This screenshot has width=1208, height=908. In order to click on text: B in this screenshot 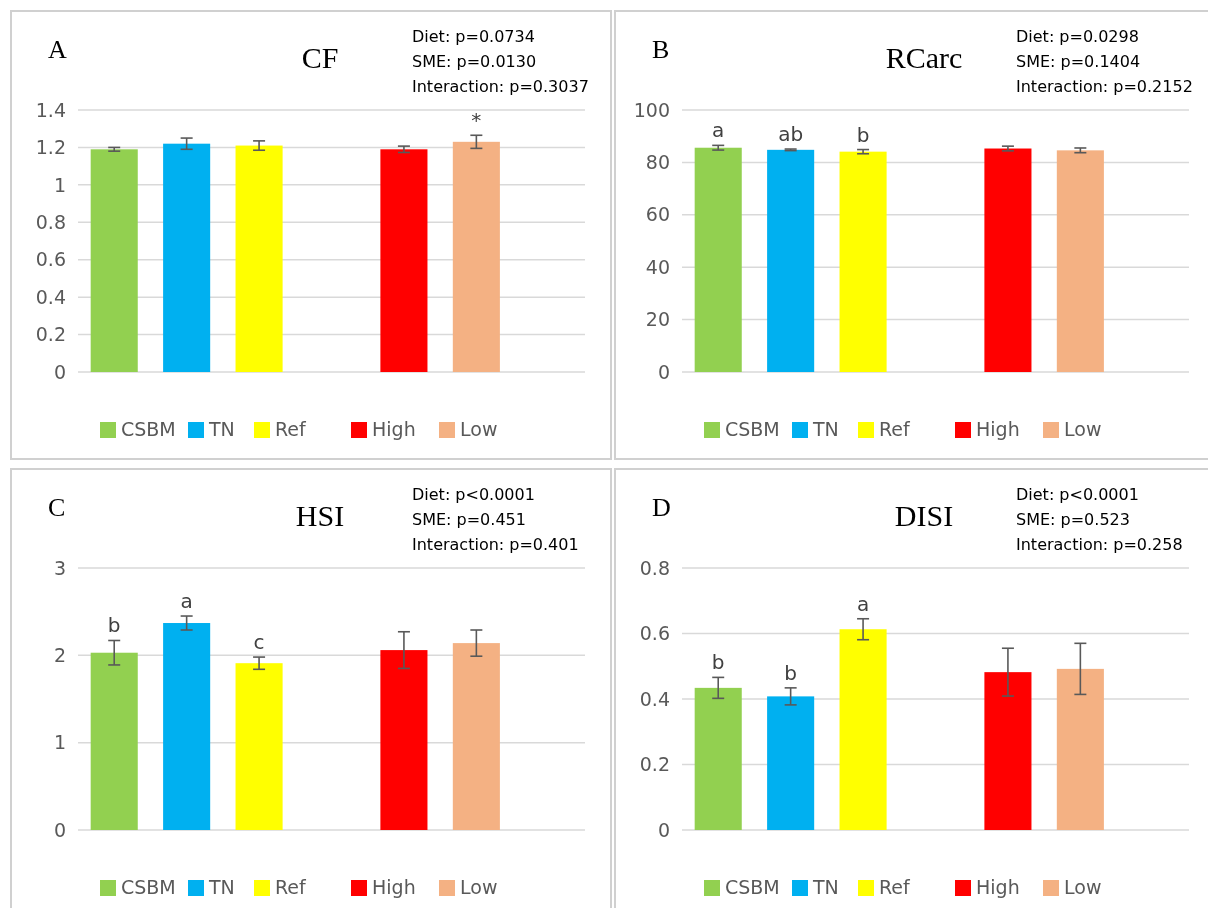, I will do `click(661, 49)`.